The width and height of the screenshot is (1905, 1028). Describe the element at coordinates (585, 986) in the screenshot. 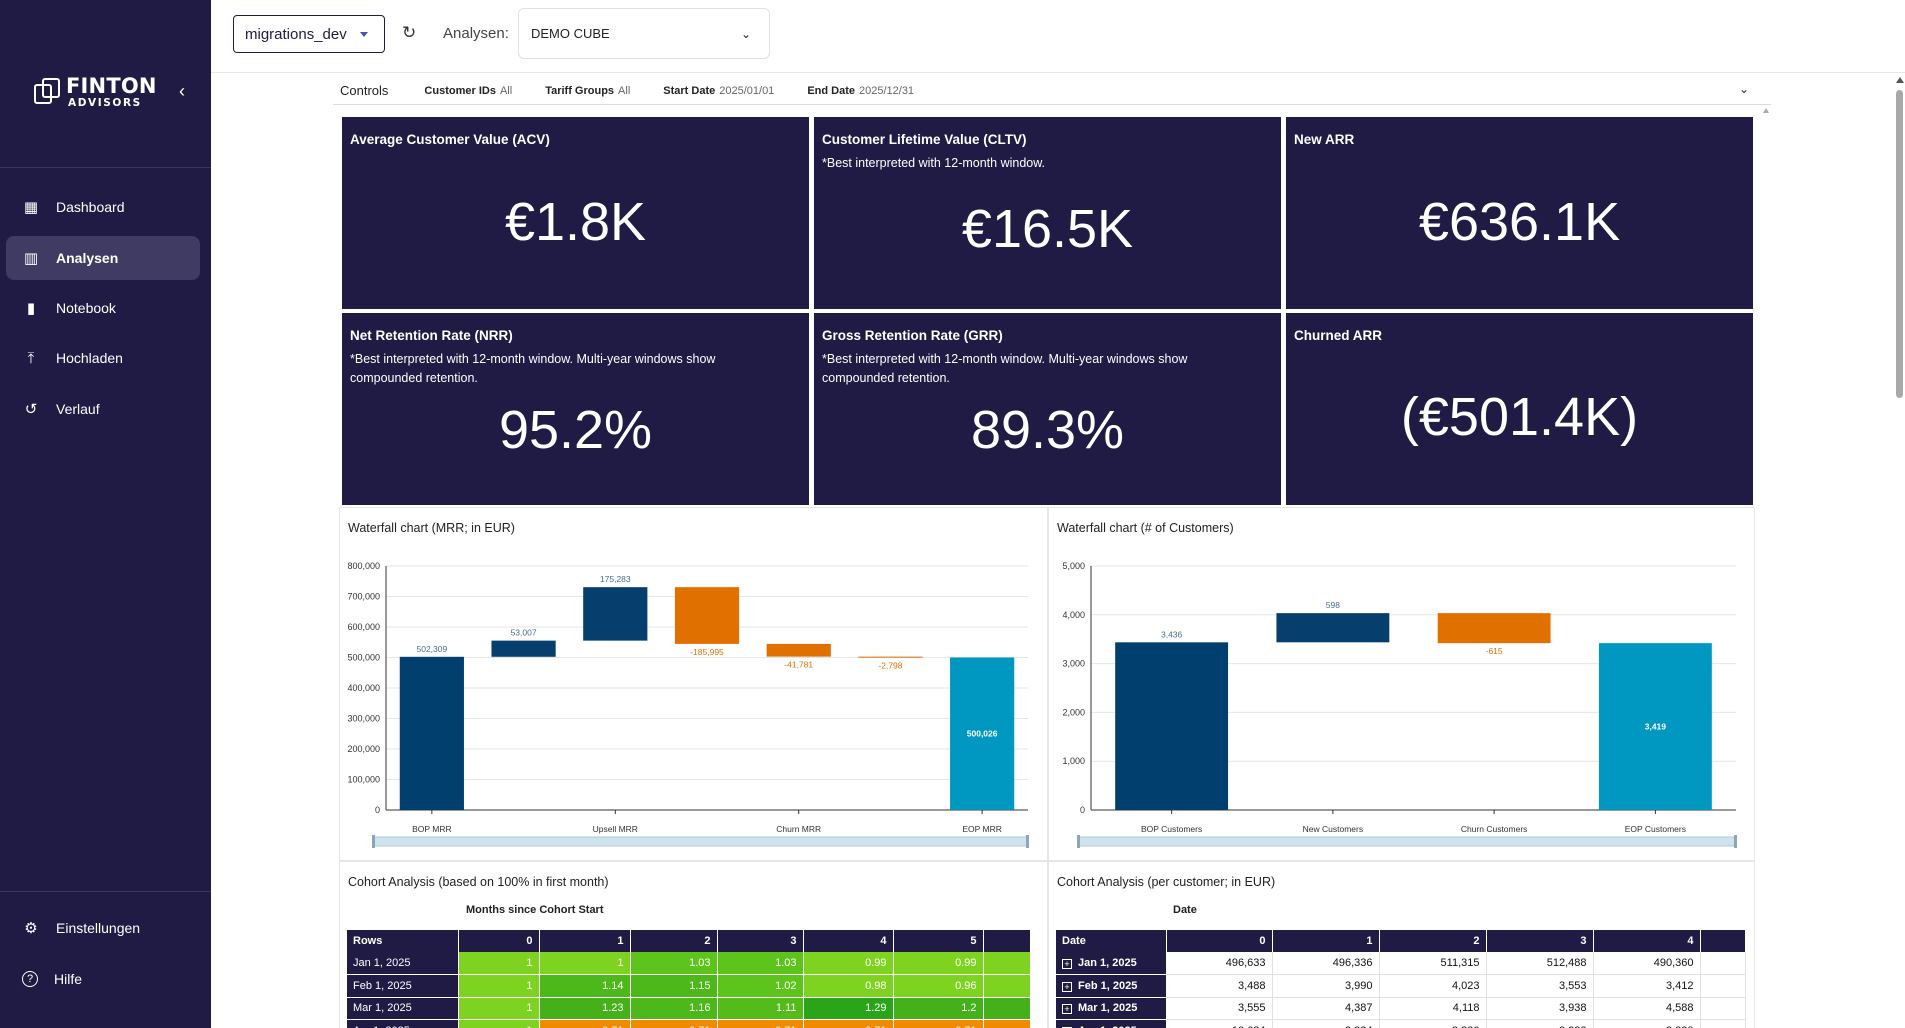

I see `table-cell: 1.14` at that location.